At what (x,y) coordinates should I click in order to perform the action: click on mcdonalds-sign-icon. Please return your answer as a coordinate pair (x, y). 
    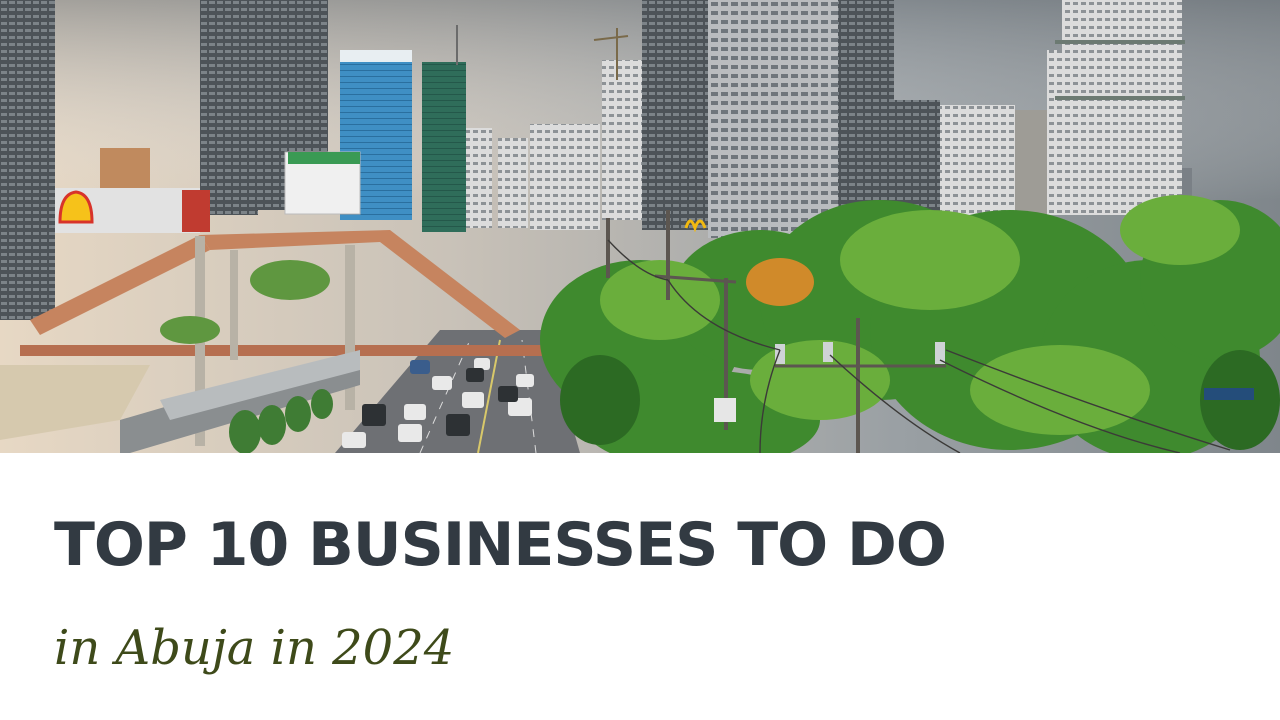
    Looking at the image, I should click on (695, 226).